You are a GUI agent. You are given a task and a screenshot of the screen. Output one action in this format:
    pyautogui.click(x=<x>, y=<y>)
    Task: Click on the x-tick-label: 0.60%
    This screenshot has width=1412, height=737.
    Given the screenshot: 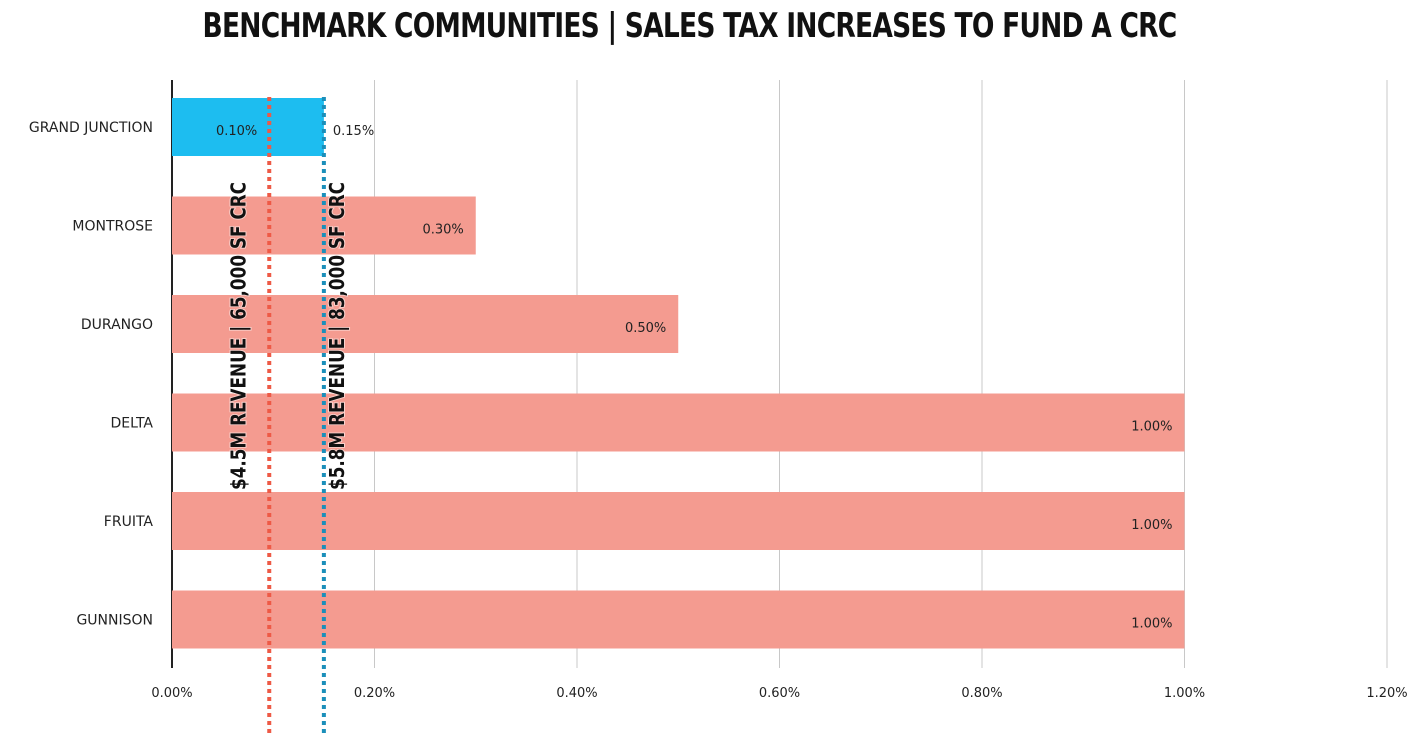 What is the action you would take?
    pyautogui.click(x=779, y=693)
    